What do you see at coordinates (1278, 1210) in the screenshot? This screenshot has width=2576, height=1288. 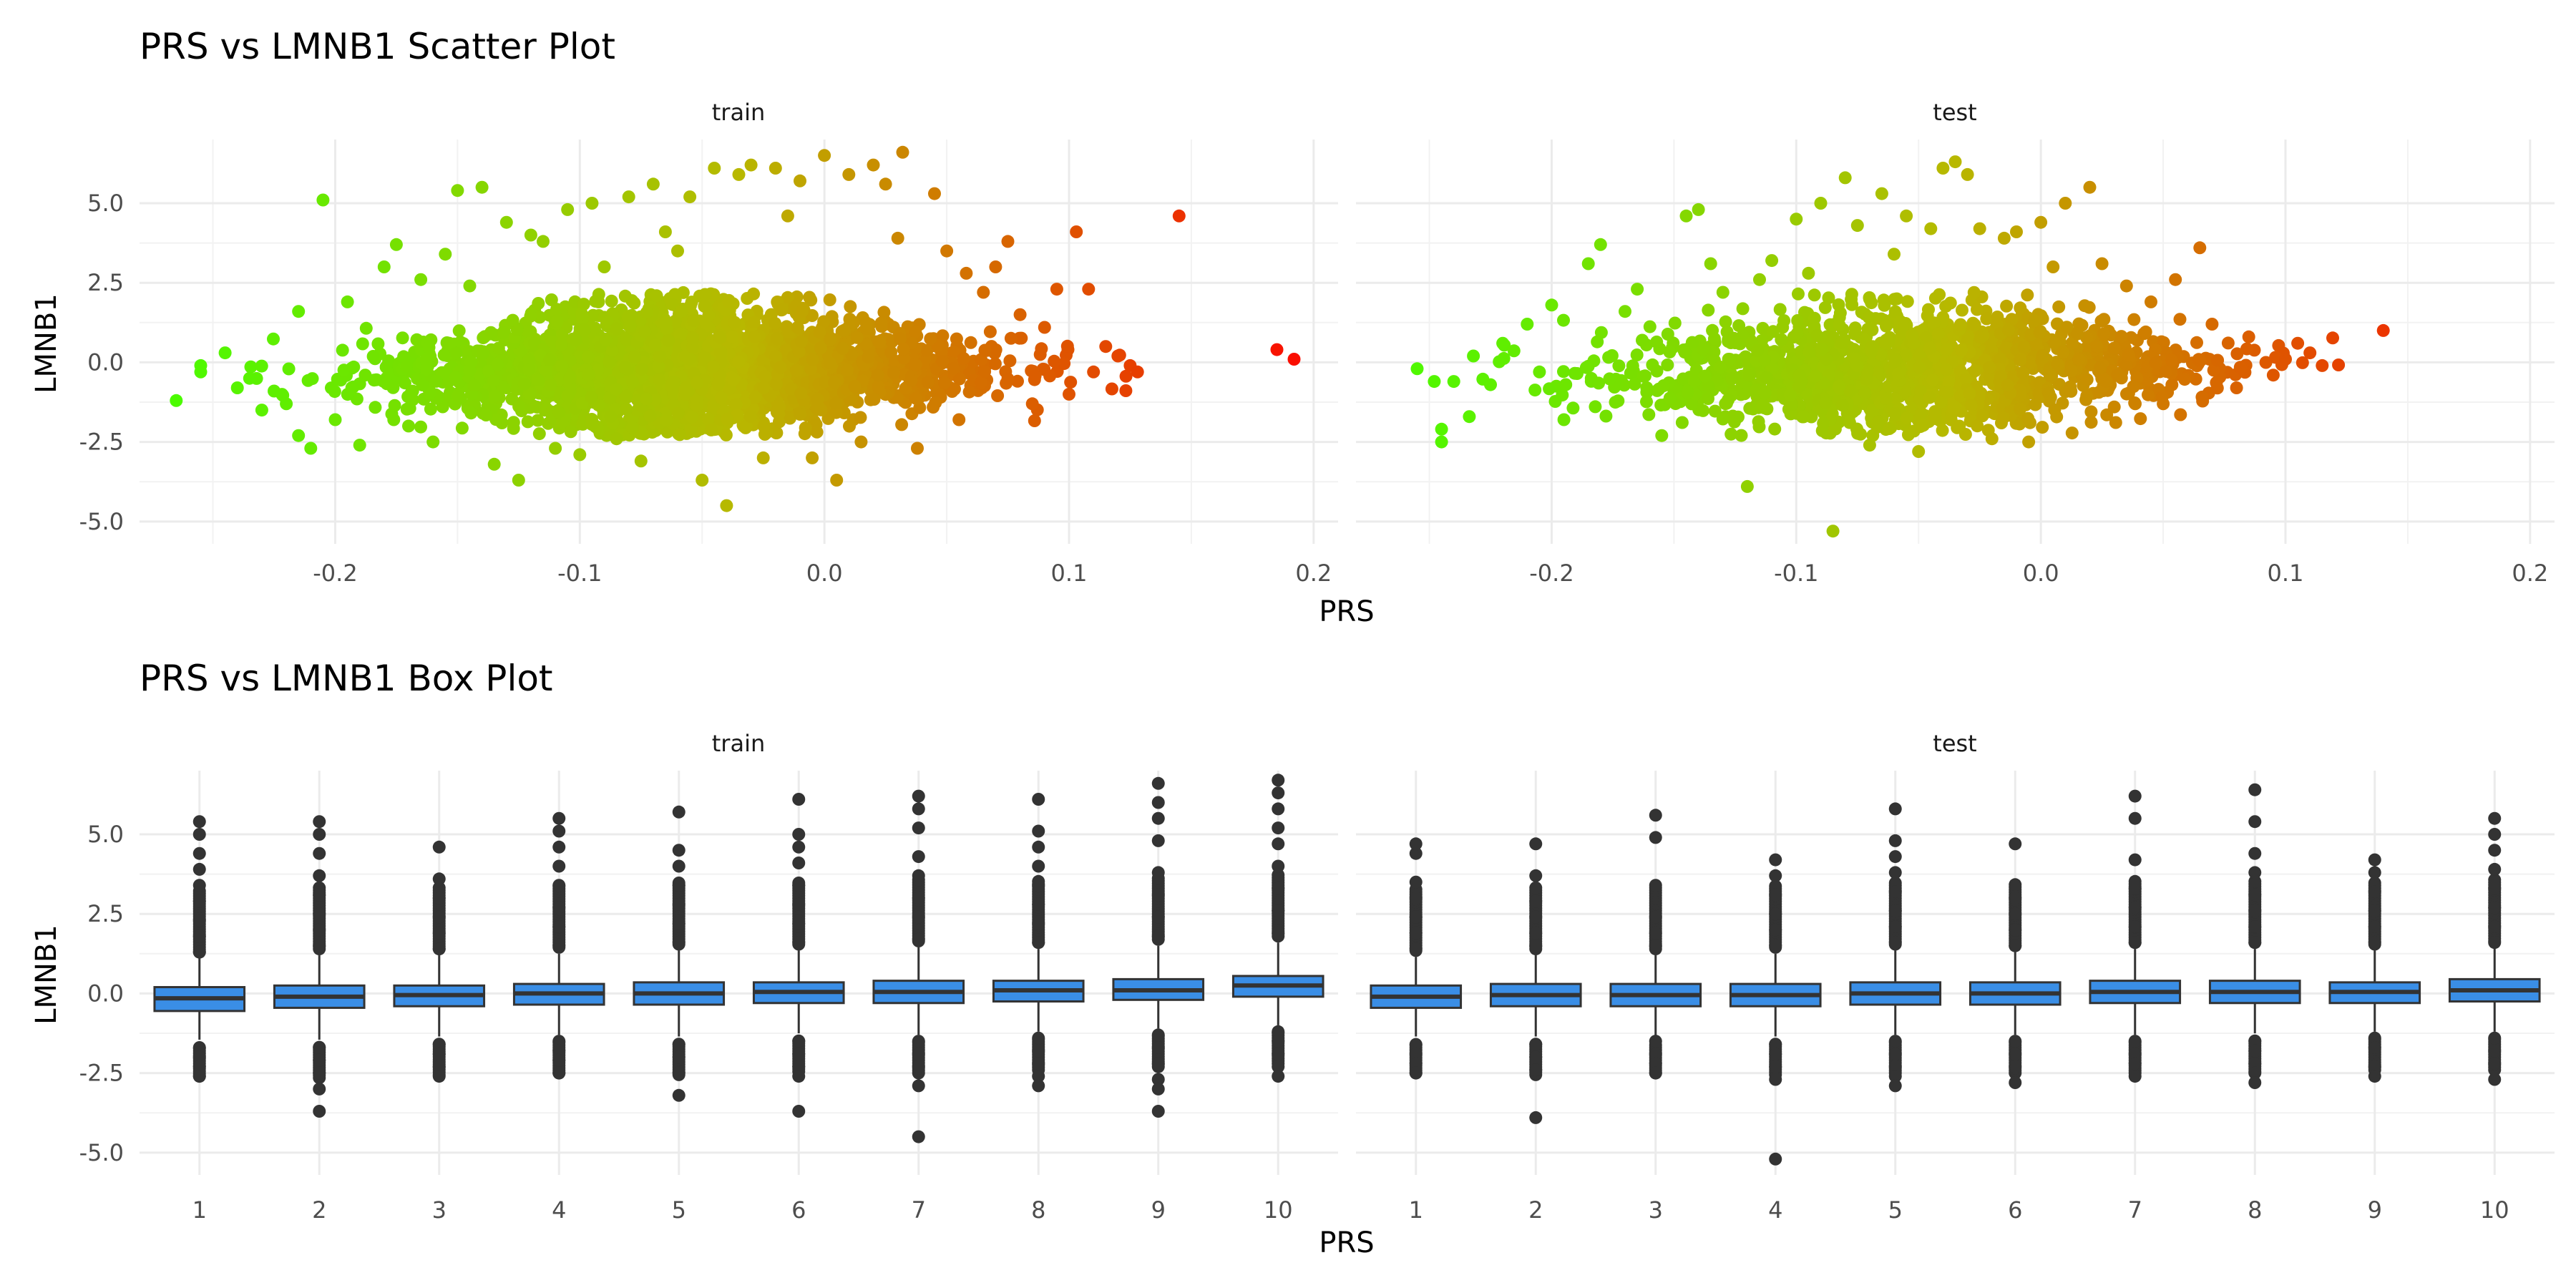 I see `box-x-tick-label: 10` at bounding box center [1278, 1210].